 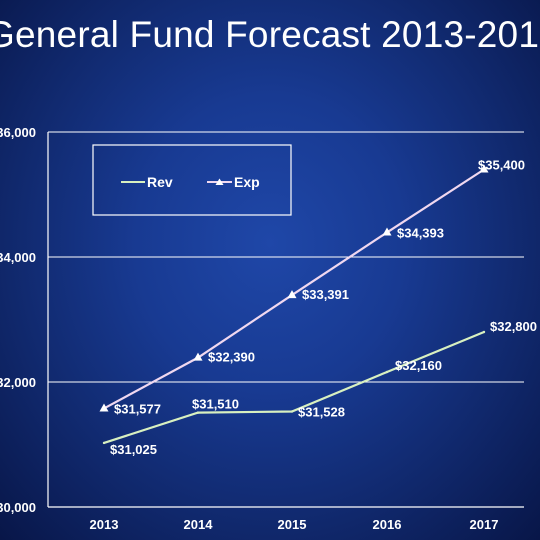 What do you see at coordinates (231, 357) in the screenshot?
I see `data-label-exp: $32,390` at bounding box center [231, 357].